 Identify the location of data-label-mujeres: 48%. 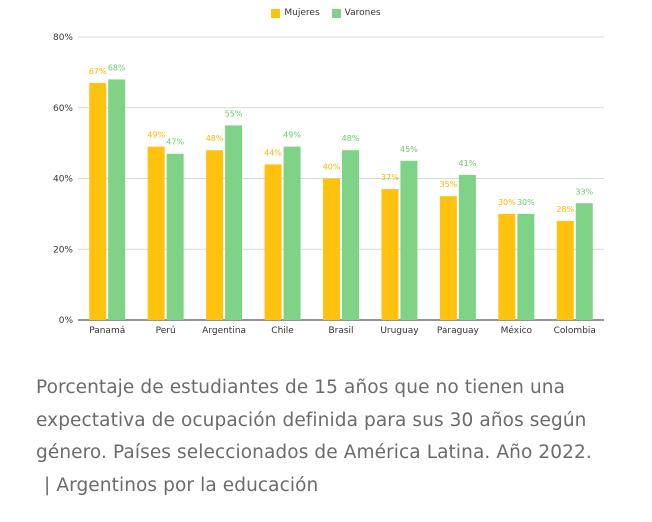
(215, 138).